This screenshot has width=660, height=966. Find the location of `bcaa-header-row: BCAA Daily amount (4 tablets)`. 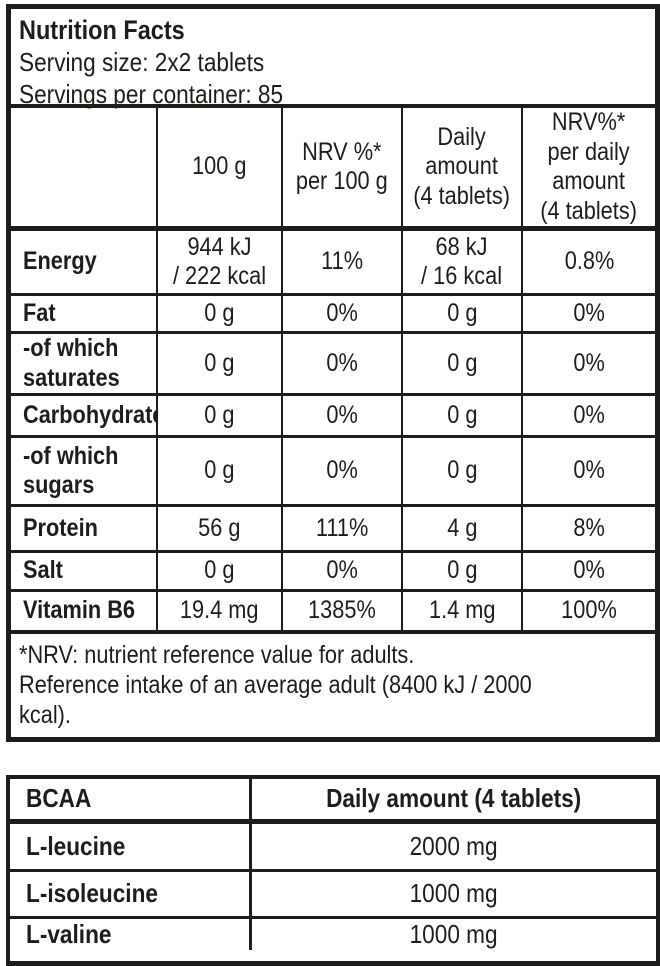

bcaa-header-row: BCAA Daily amount (4 tablets) is located at coordinates (333, 800).